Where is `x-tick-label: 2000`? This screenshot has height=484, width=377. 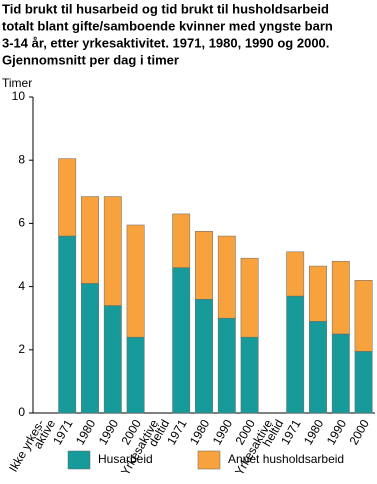 x-tick-label: 2000 is located at coordinates (359, 432).